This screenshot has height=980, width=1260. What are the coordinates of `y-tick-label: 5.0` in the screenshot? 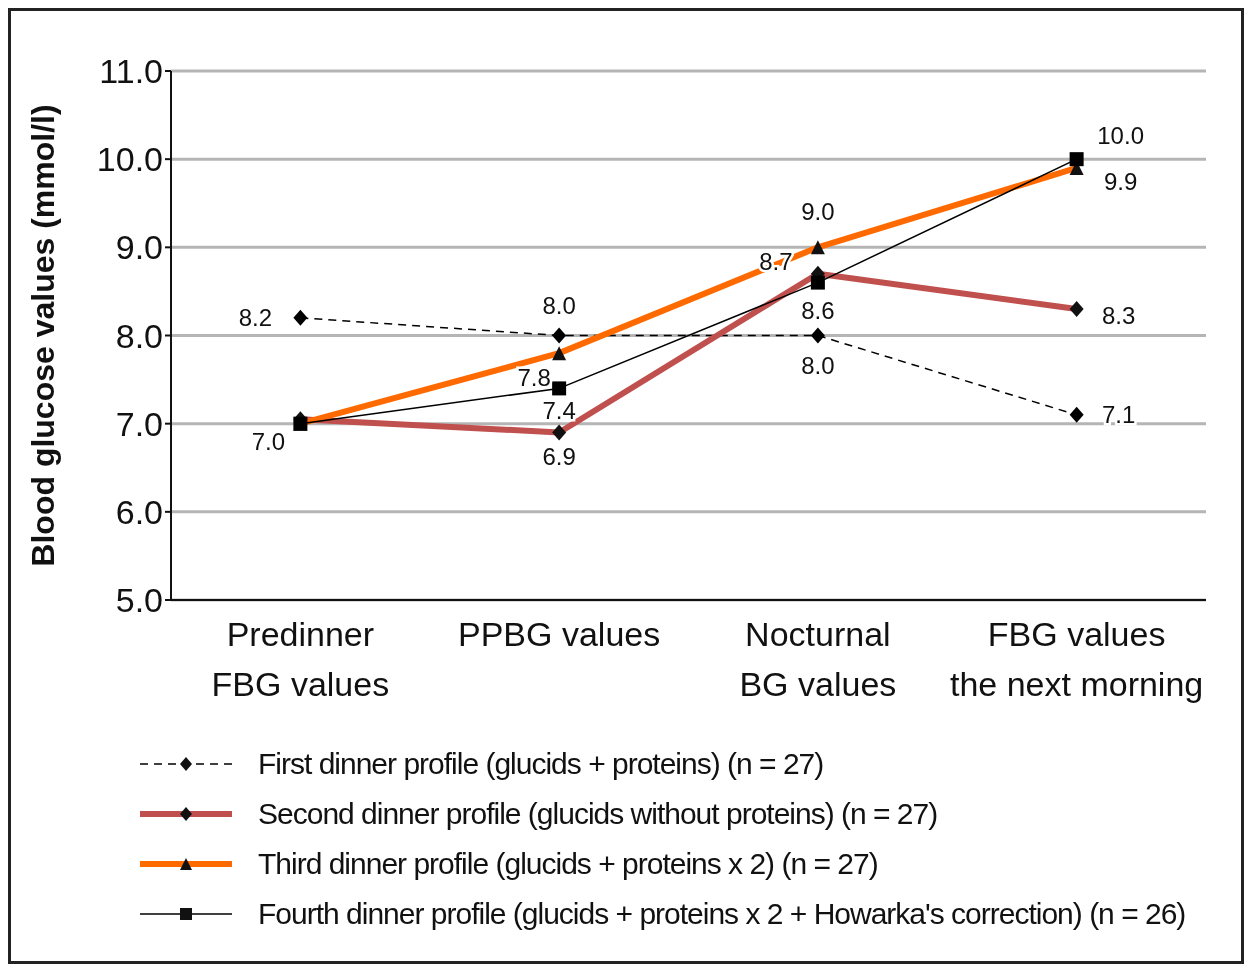 It's located at (139, 600).